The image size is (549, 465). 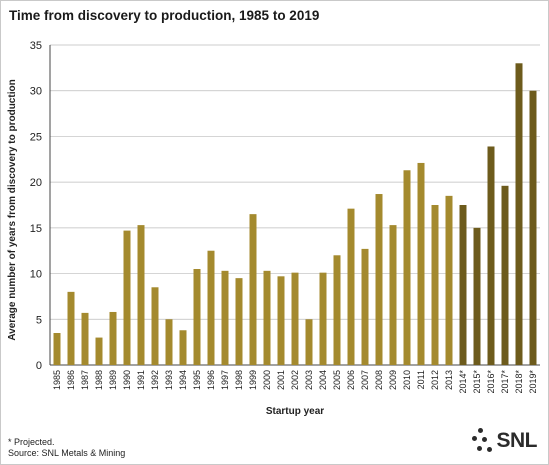 What do you see at coordinates (71, 380) in the screenshot?
I see `x-tick-label: 1986` at bounding box center [71, 380].